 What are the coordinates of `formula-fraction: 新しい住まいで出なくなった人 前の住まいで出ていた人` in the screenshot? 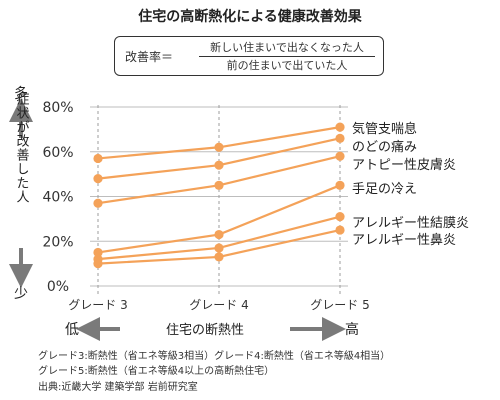 It's located at (287, 56).